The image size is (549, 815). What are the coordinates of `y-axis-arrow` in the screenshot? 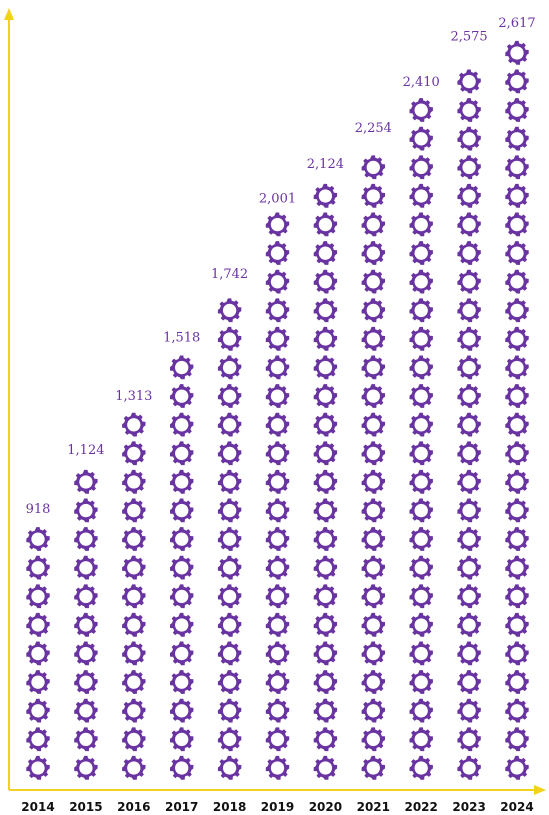 It's located at (9, 14).